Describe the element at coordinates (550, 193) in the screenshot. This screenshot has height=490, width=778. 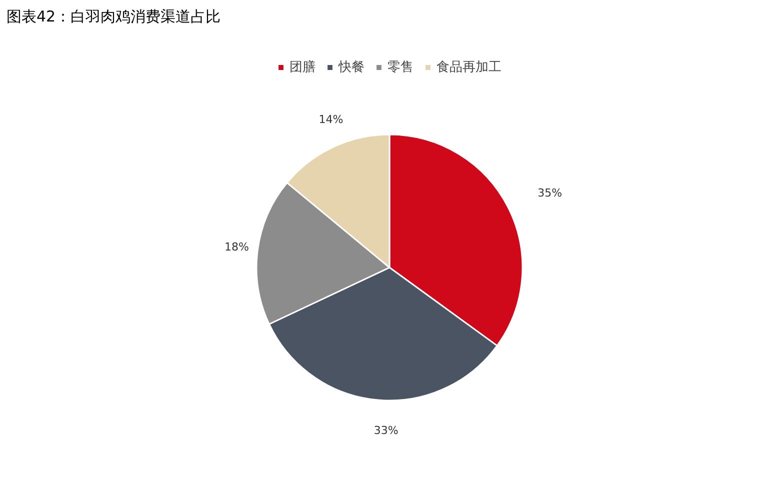
I see `data-label: 35%` at that location.